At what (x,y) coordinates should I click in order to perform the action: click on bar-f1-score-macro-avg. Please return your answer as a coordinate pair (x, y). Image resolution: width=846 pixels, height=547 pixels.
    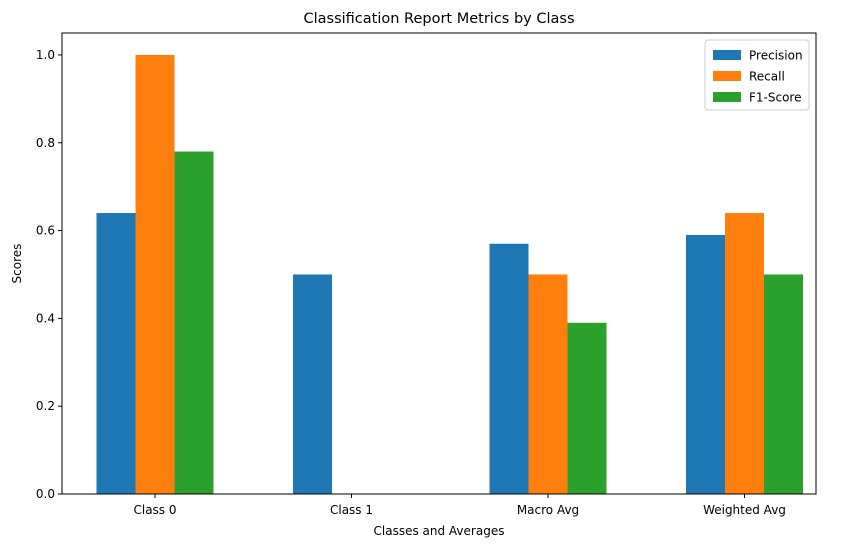
    Looking at the image, I should click on (587, 408).